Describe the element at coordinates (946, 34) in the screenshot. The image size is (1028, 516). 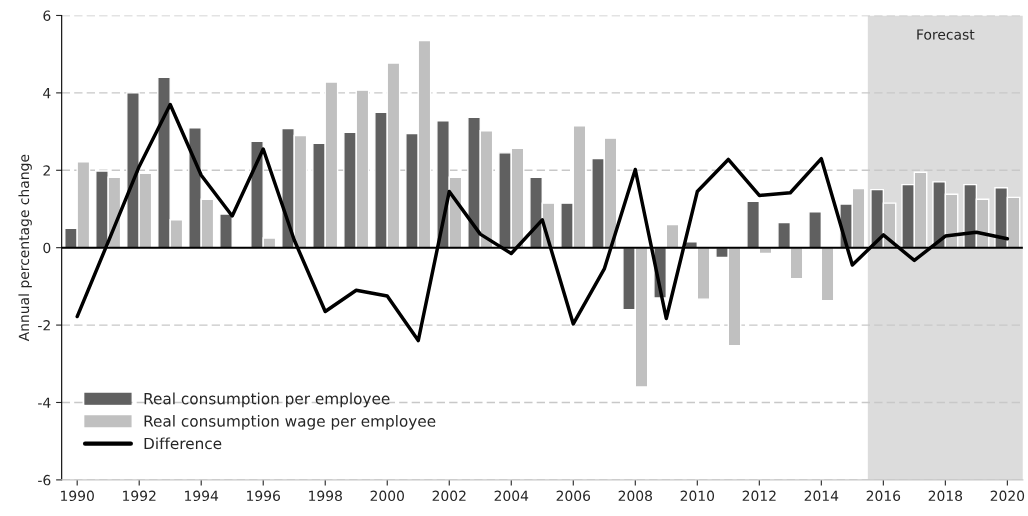
I see `band-label: Forecast` at that location.